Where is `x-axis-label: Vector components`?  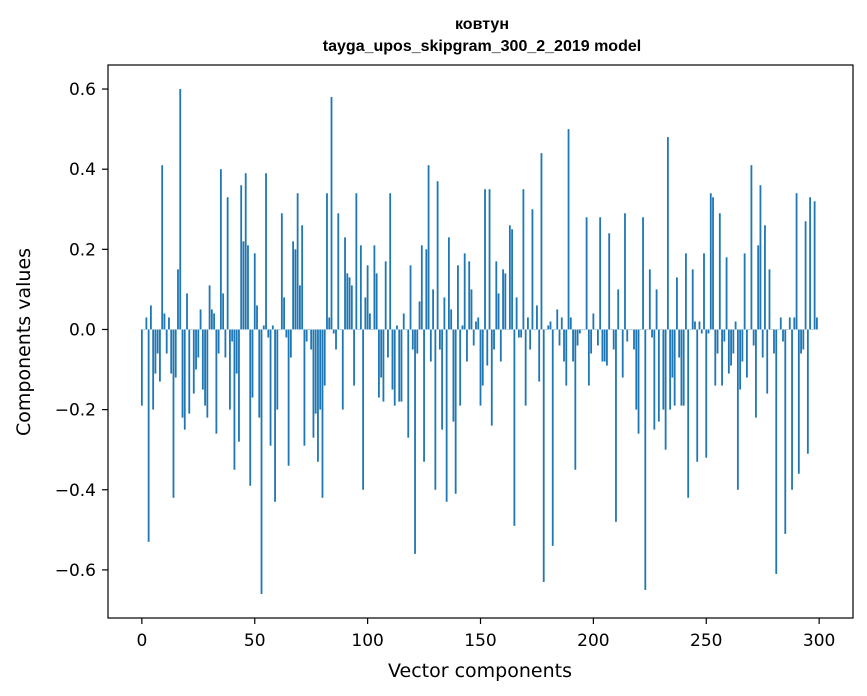
x-axis-label: Vector components is located at coordinates (480, 671).